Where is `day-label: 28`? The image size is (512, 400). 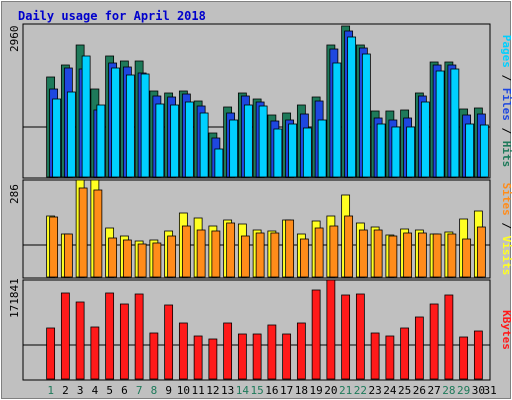 day-label: 28 is located at coordinates (448, 390).